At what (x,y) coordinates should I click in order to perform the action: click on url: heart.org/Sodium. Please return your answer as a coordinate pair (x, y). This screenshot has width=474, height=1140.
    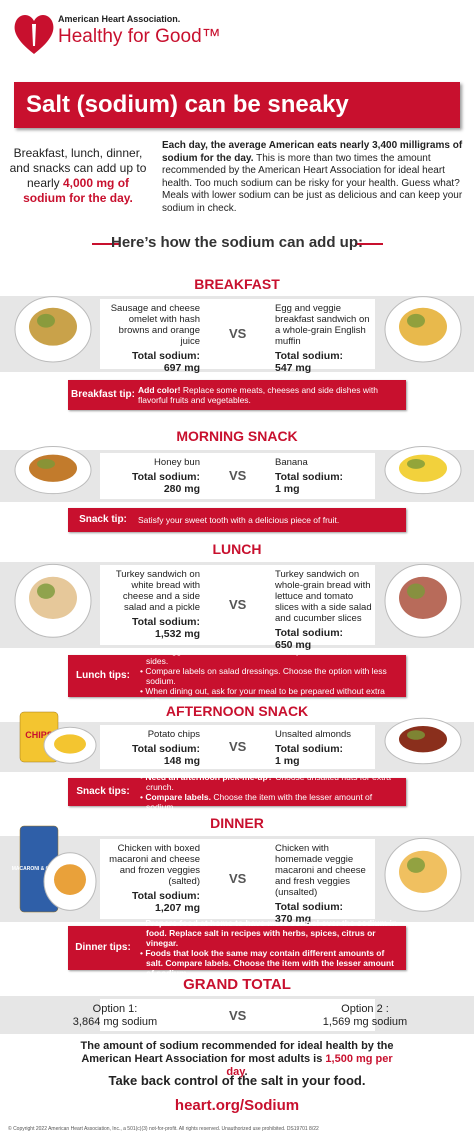
    Looking at the image, I should click on (237, 1105).